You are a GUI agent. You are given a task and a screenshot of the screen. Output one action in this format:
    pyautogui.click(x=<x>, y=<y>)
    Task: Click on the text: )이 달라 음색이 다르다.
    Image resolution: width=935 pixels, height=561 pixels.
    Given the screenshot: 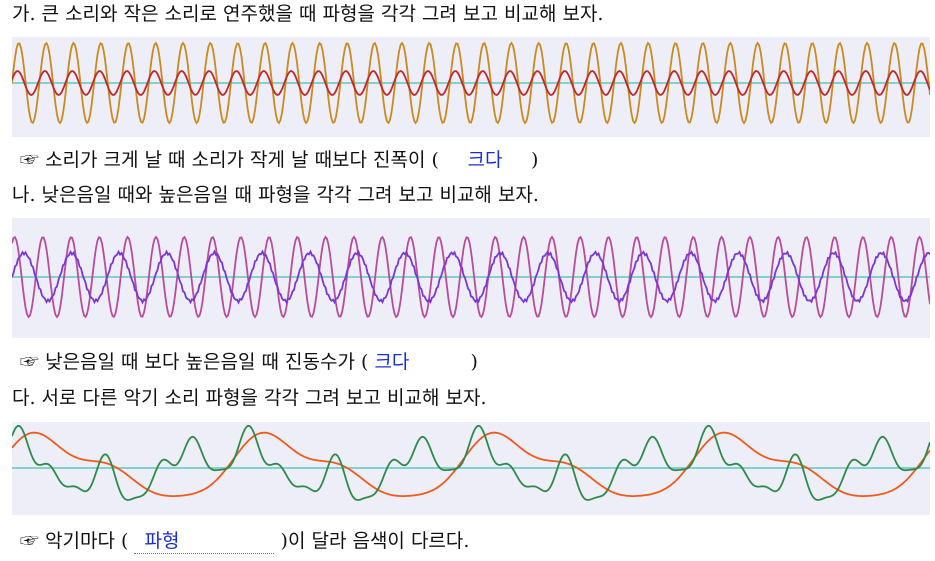 What is the action you would take?
    pyautogui.click(x=375, y=541)
    